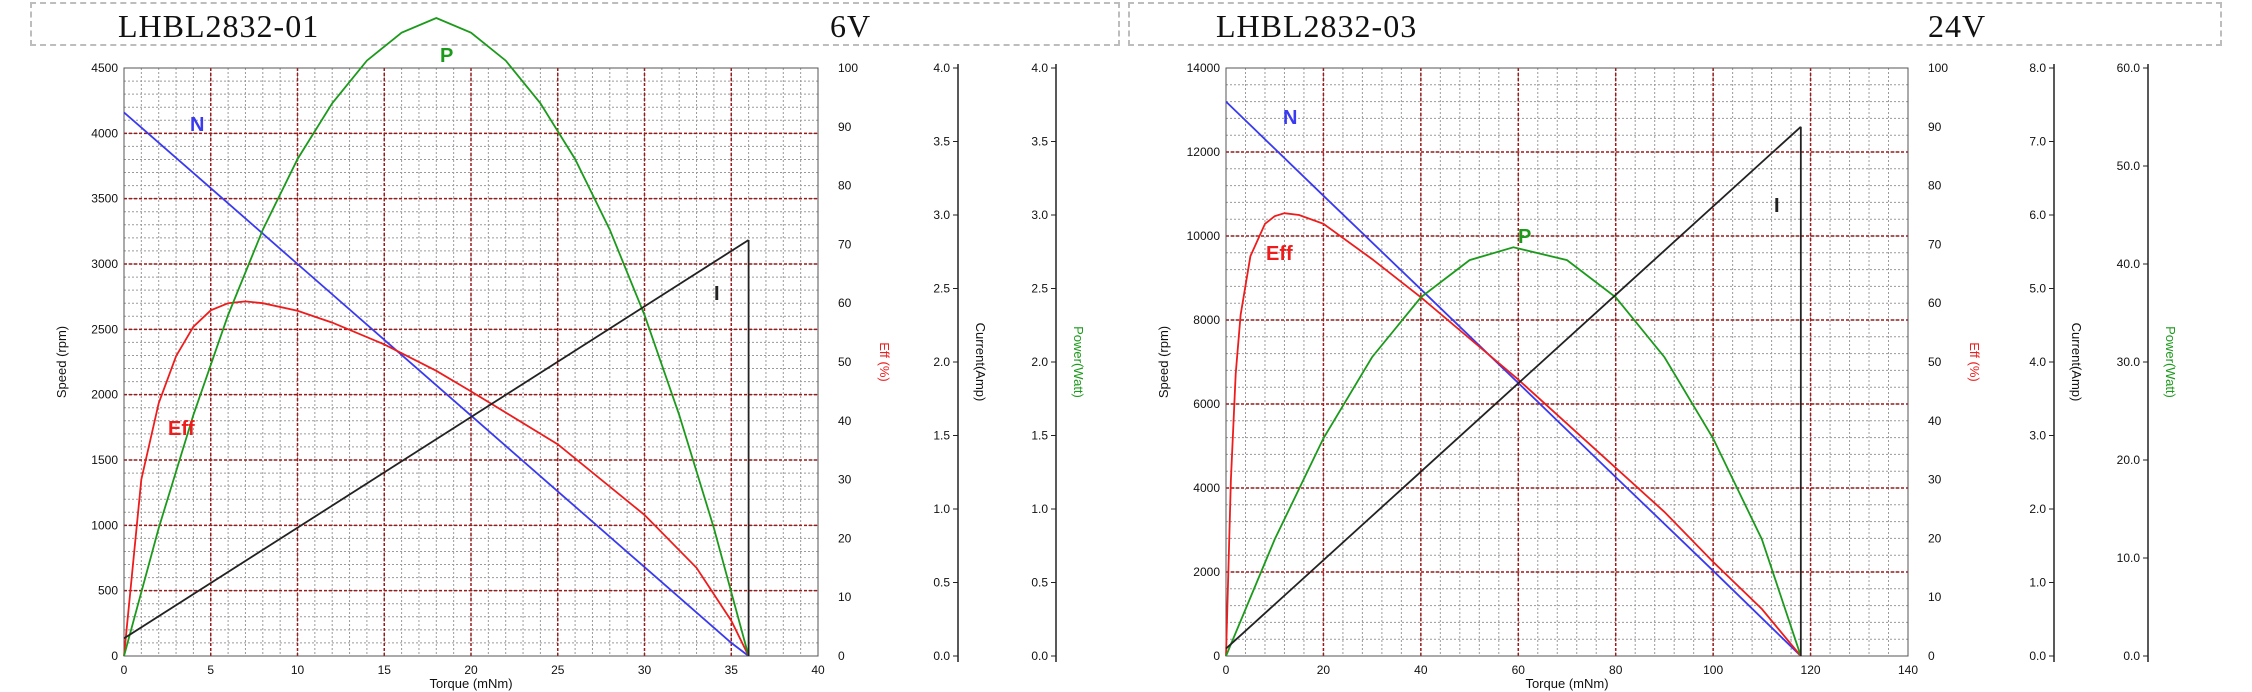  Describe the element at coordinates (1935, 421) in the screenshot. I see `eff-tick-label: 40` at that location.